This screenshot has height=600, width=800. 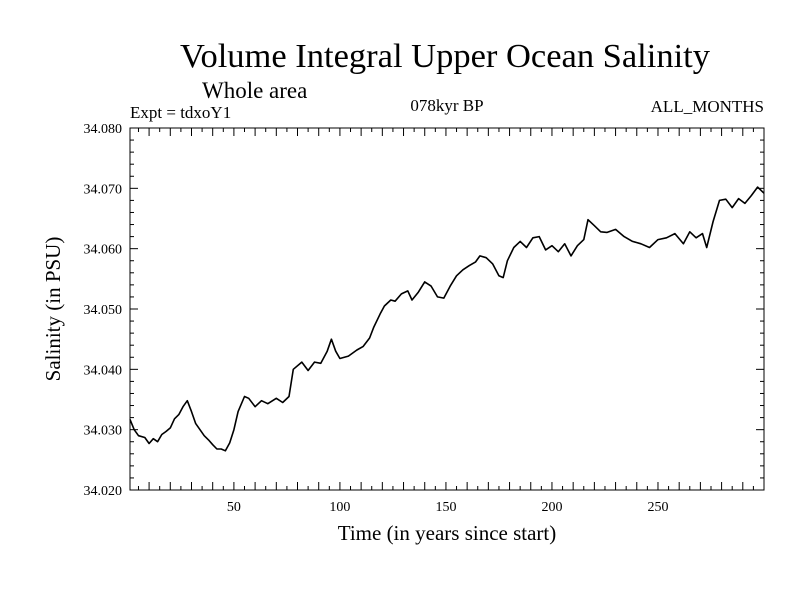 What do you see at coordinates (446, 105) in the screenshot?
I see `period-label: 078kyr BP` at bounding box center [446, 105].